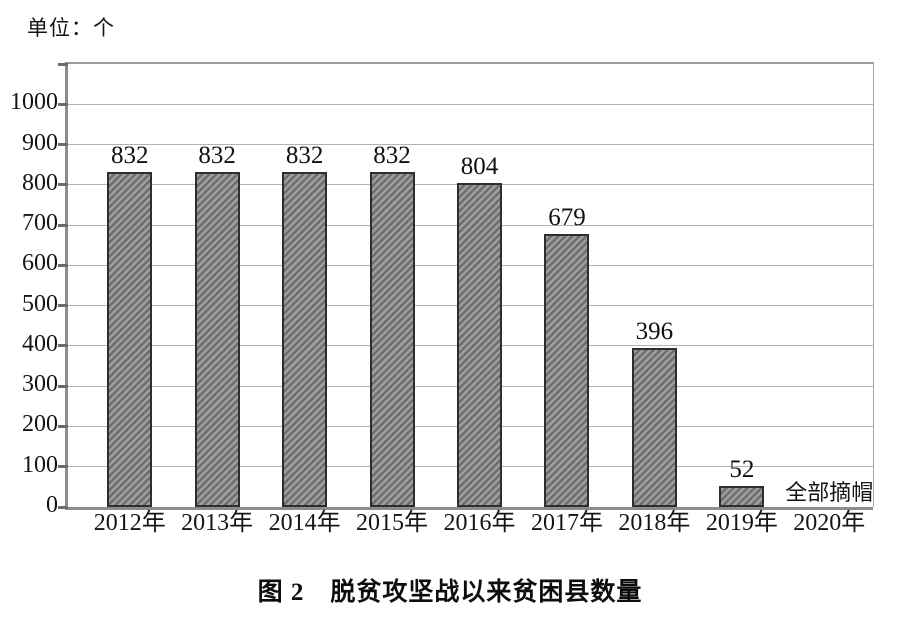 Image resolution: width=900 pixels, height=636 pixels. I want to click on y-tick-label-100: 100, so click(40, 464).